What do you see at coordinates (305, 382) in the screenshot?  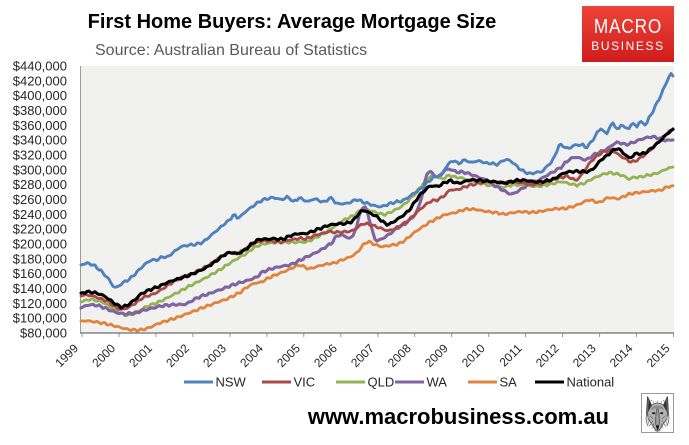 I see `svg-text: VIC` at bounding box center [305, 382].